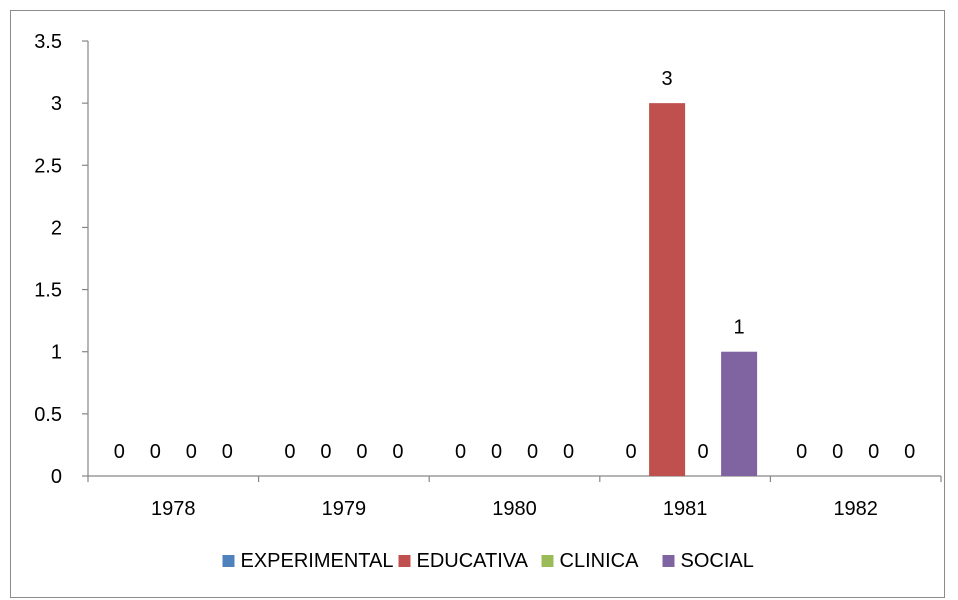 The image size is (958, 600). I want to click on legend-label-clinica: CLINICA, so click(600, 561).